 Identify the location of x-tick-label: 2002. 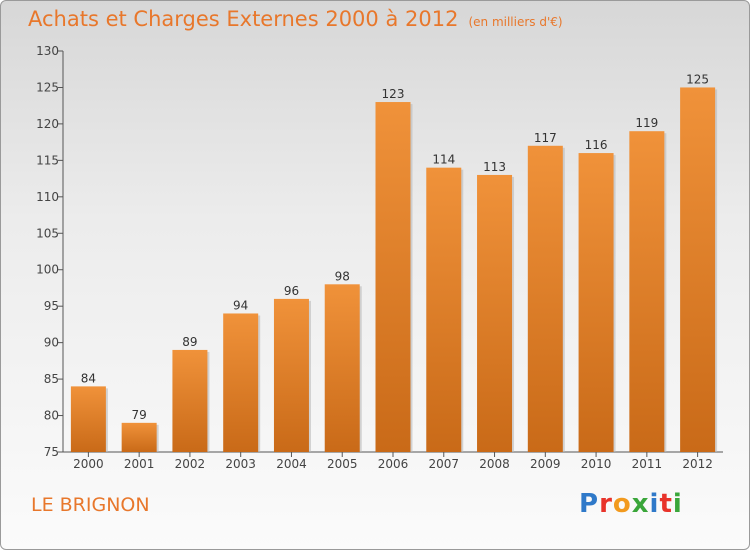
(190, 464).